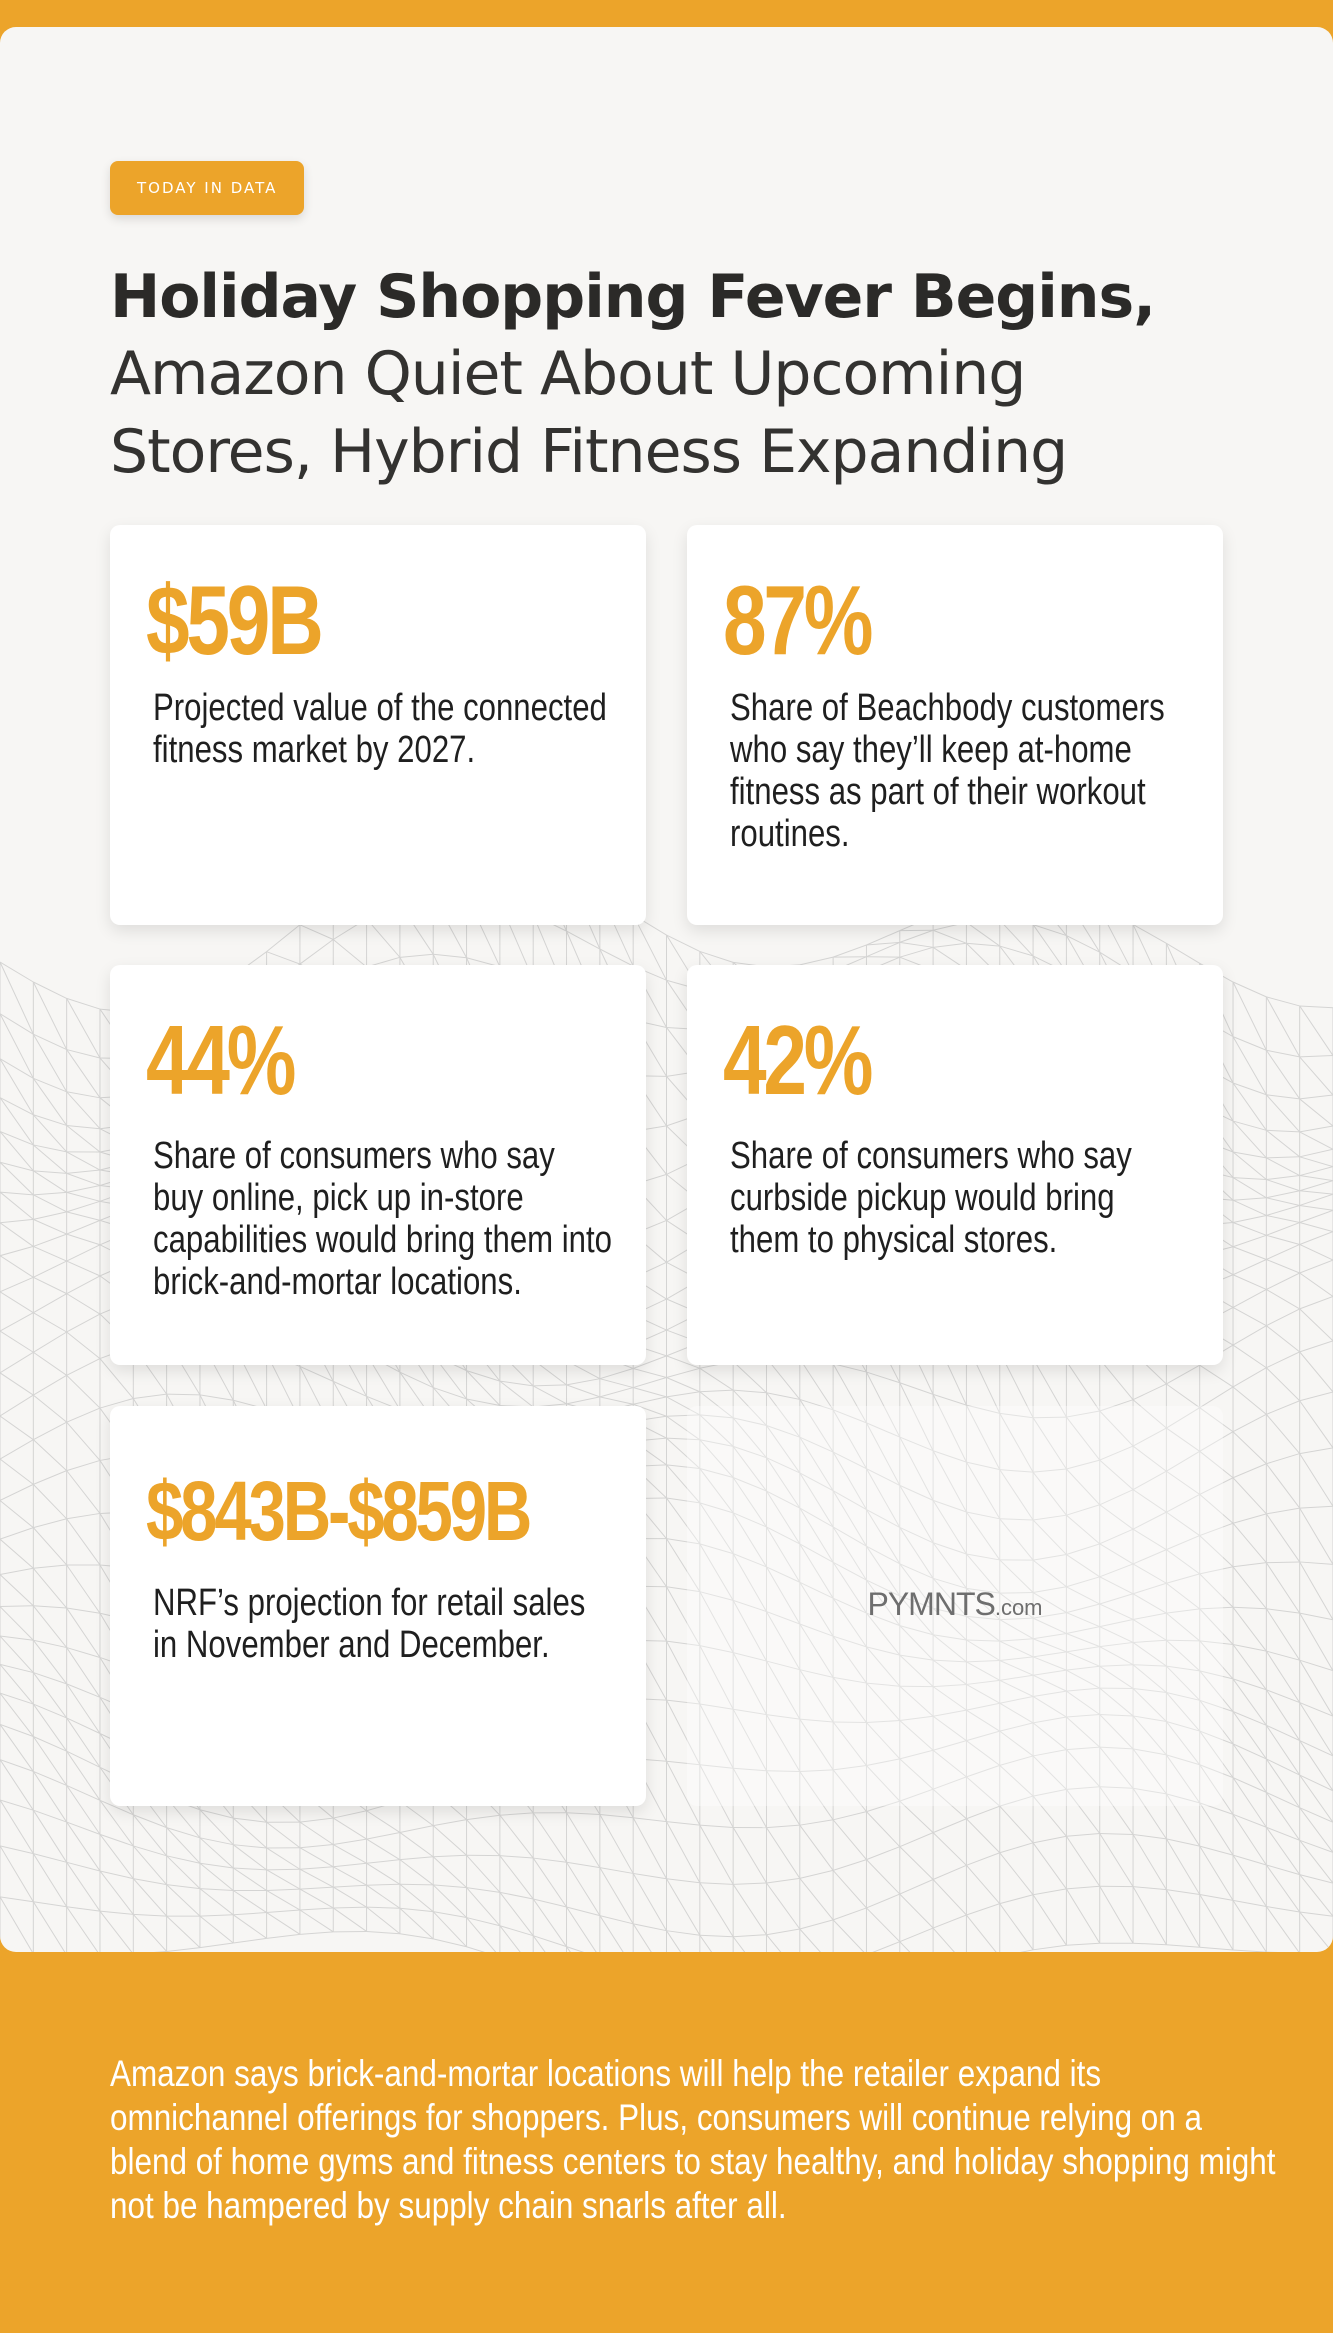 The width and height of the screenshot is (1333, 2333). I want to click on title-bold-line: Holiday Shopping Fever Begins,, so click(633, 297).